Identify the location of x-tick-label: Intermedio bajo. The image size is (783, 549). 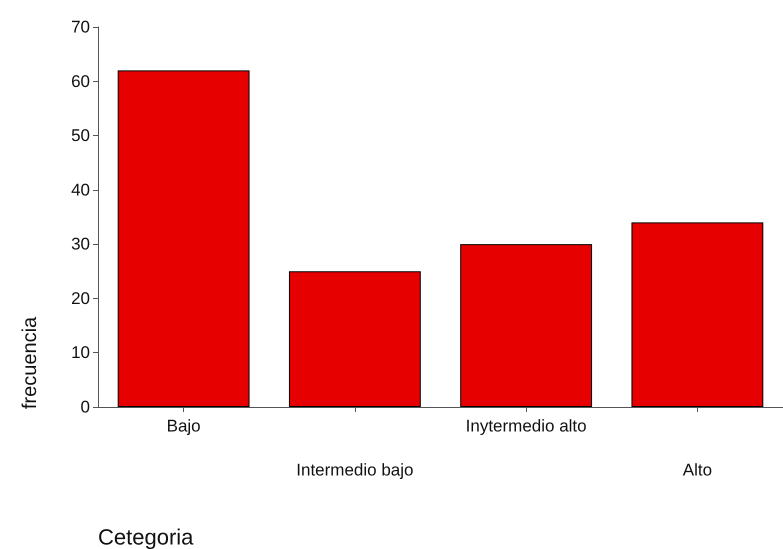
(355, 470).